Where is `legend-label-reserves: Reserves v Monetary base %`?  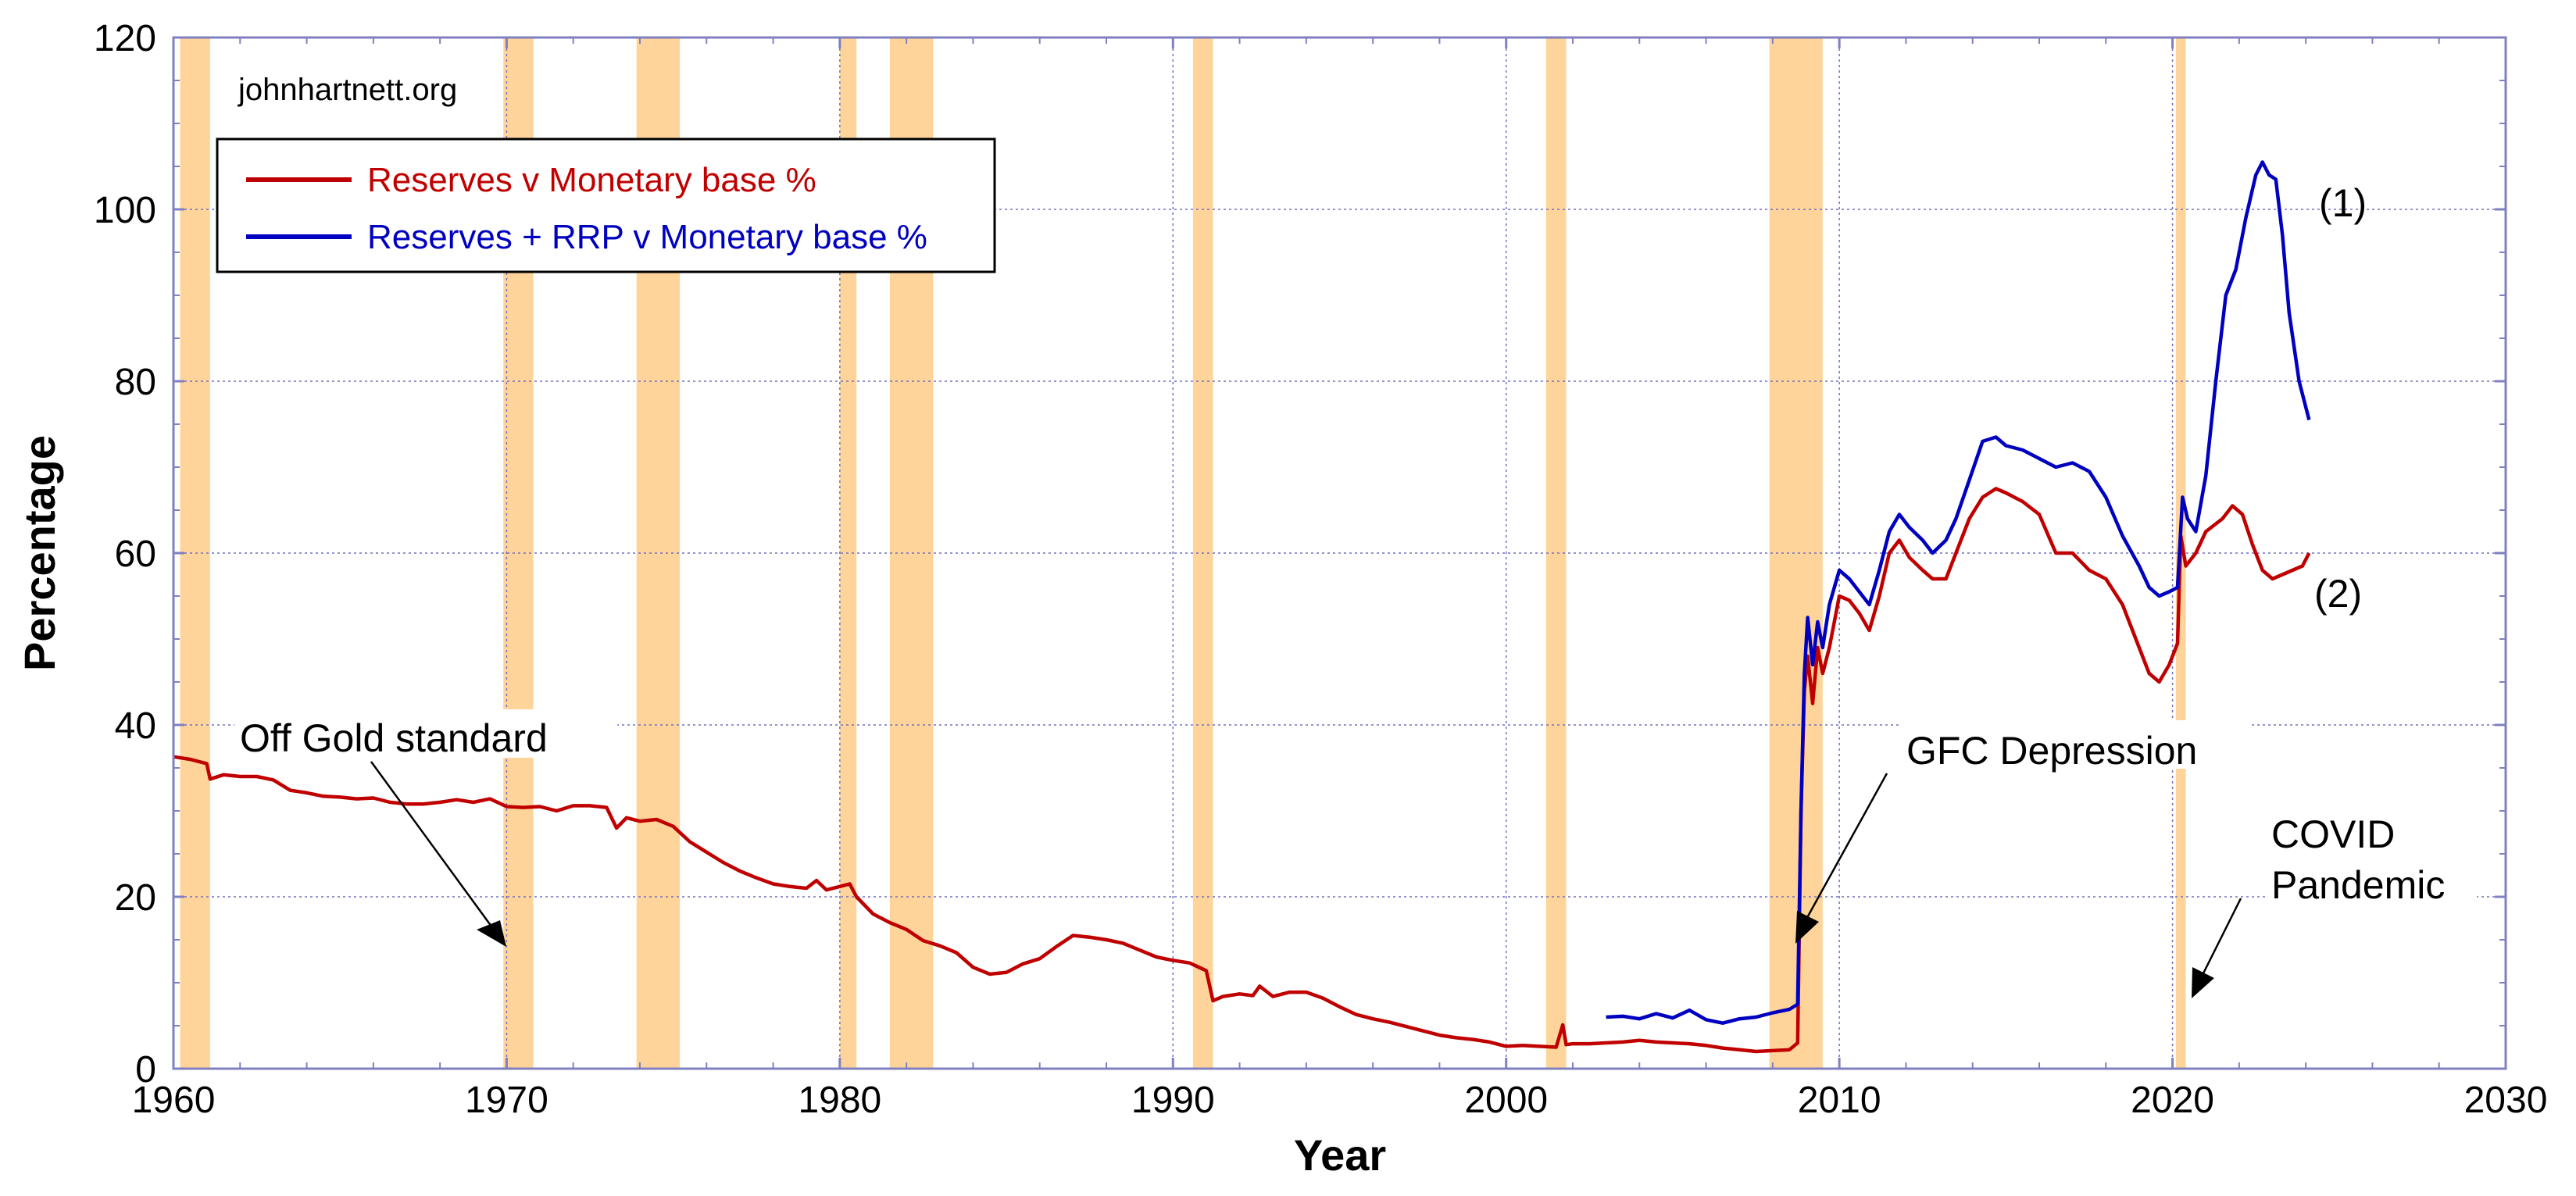
legend-label-reserves: Reserves v Monetary base % is located at coordinates (591, 180).